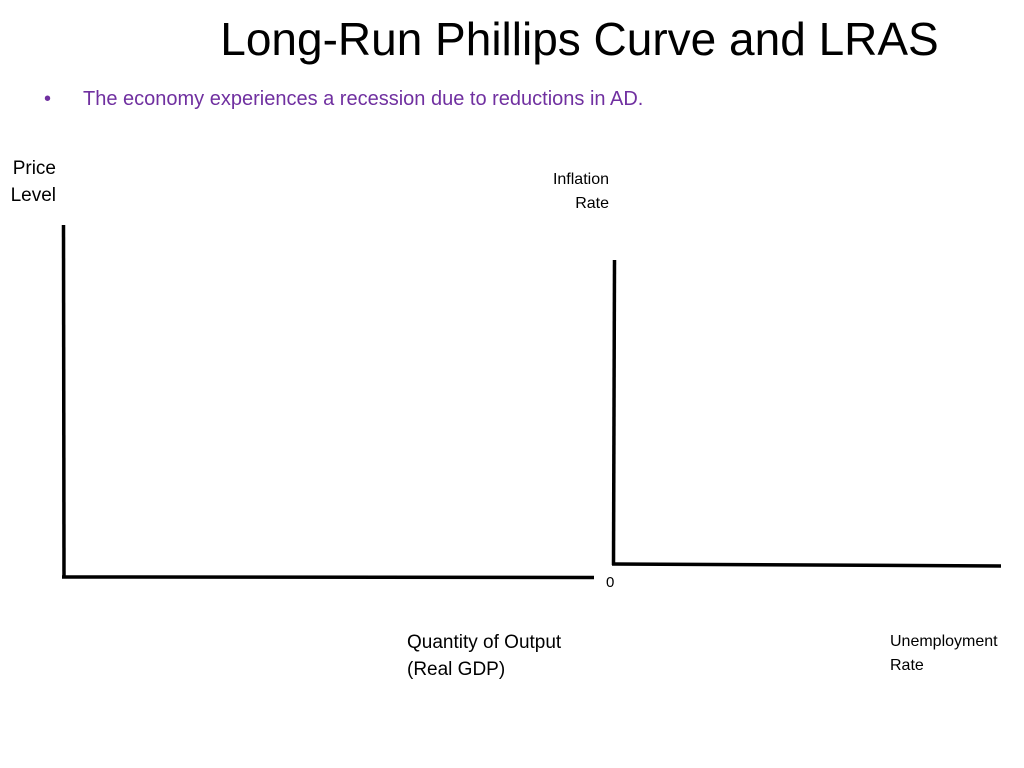 This screenshot has width=1024, height=768. What do you see at coordinates (592, 203) in the screenshot?
I see `inflation-rate-label-line: Rate` at bounding box center [592, 203].